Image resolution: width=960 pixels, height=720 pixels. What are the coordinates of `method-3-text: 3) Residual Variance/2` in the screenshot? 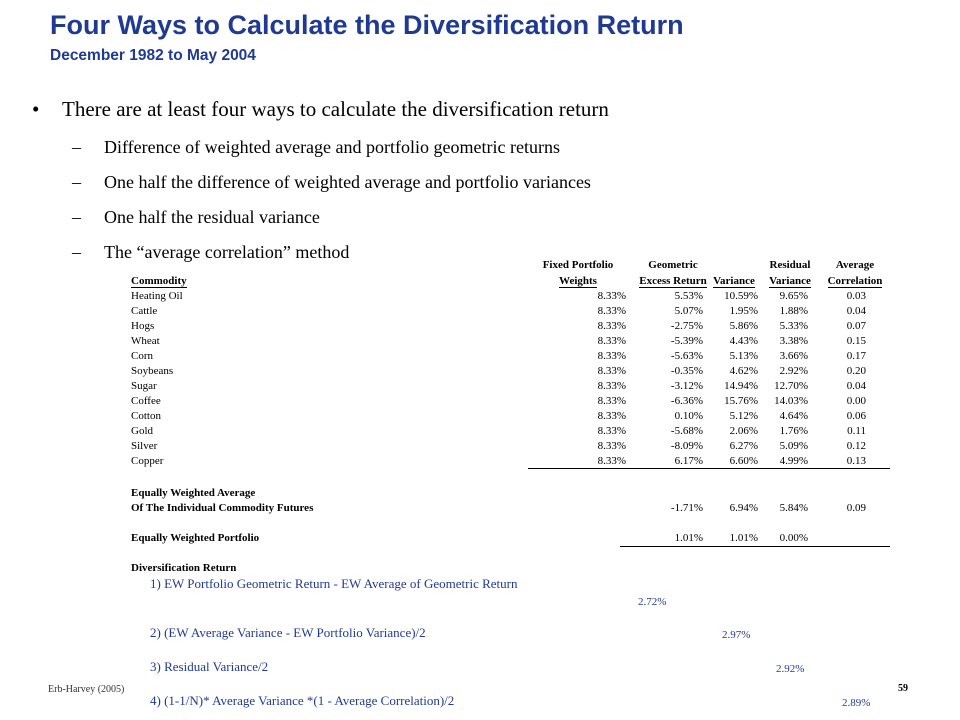 It's located at (209, 666).